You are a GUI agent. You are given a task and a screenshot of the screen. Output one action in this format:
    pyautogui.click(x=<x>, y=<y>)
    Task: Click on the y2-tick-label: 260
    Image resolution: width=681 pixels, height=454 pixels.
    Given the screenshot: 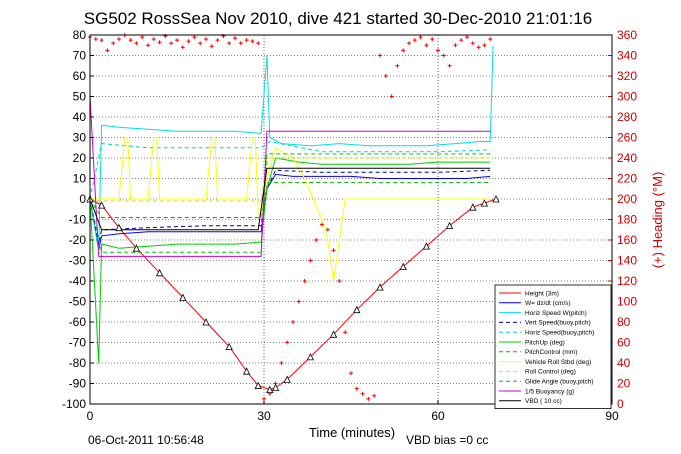 What is the action you would take?
    pyautogui.click(x=627, y=138)
    